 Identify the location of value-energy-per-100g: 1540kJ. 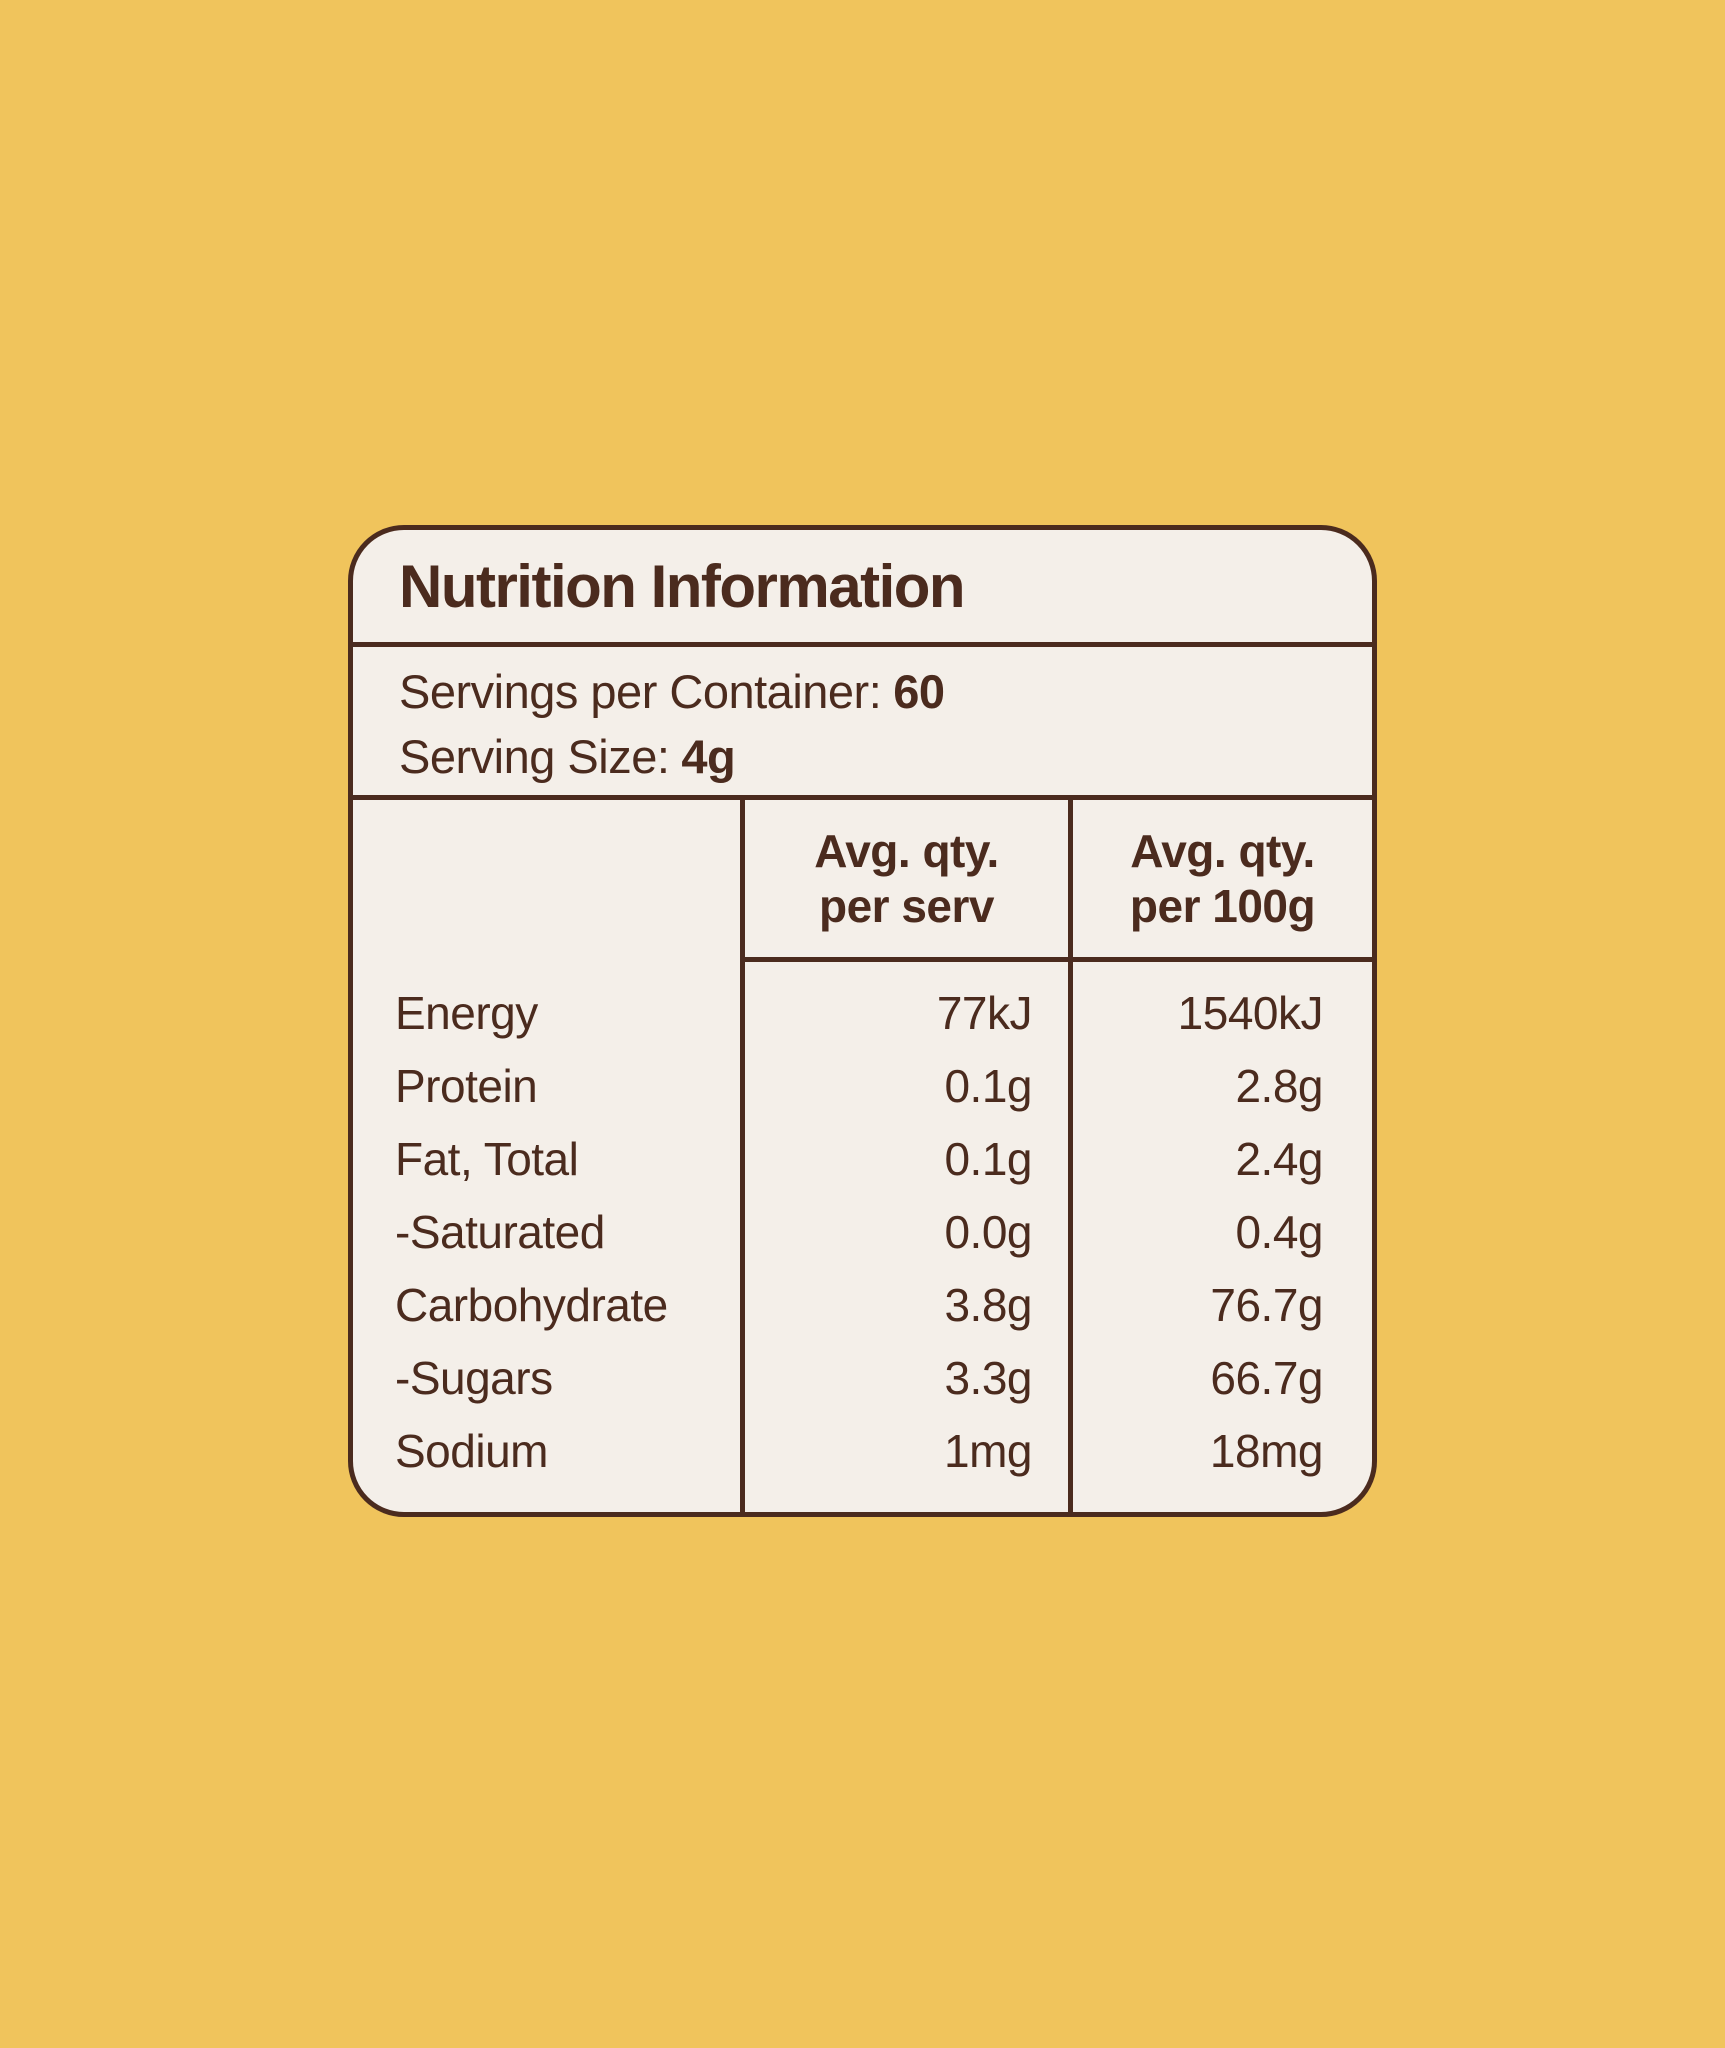
(1250, 1012).